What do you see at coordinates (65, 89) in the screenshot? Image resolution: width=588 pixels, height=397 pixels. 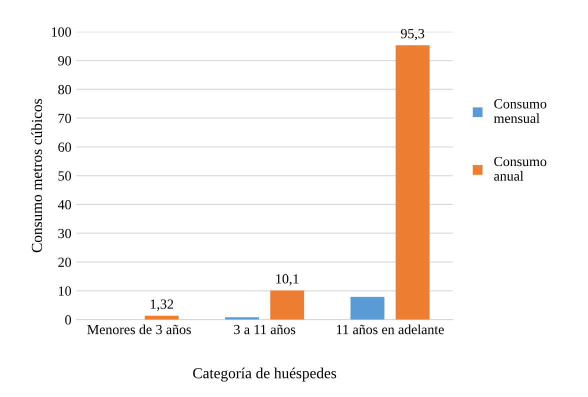 I see `y-tick-label: 80` at bounding box center [65, 89].